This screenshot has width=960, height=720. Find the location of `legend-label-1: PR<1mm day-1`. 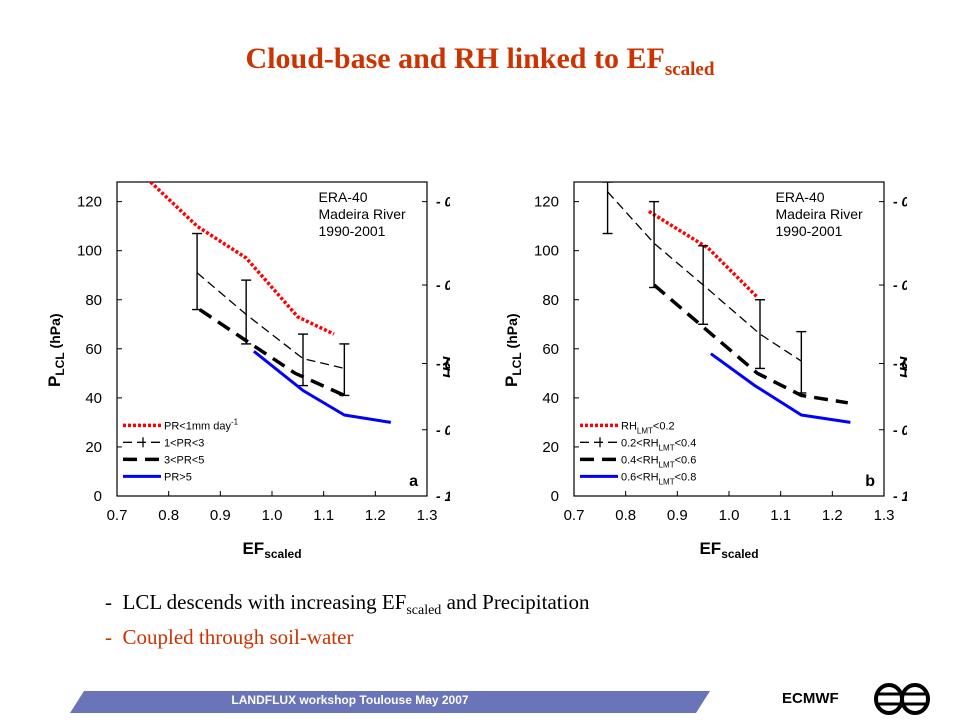

legend-label-1: PR<1mm day-1 is located at coordinates (201, 424).